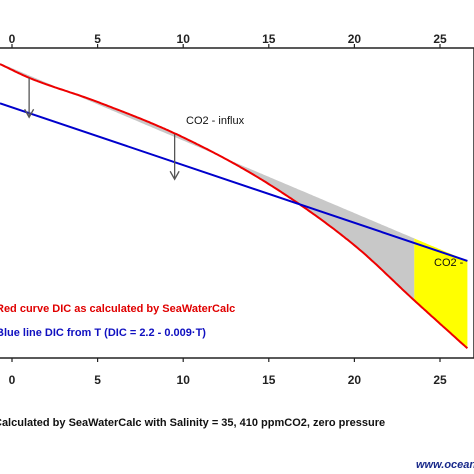  Describe the element at coordinates (215, 121) in the screenshot. I see `annotation-co2-influx: CO2 - influx` at that location.